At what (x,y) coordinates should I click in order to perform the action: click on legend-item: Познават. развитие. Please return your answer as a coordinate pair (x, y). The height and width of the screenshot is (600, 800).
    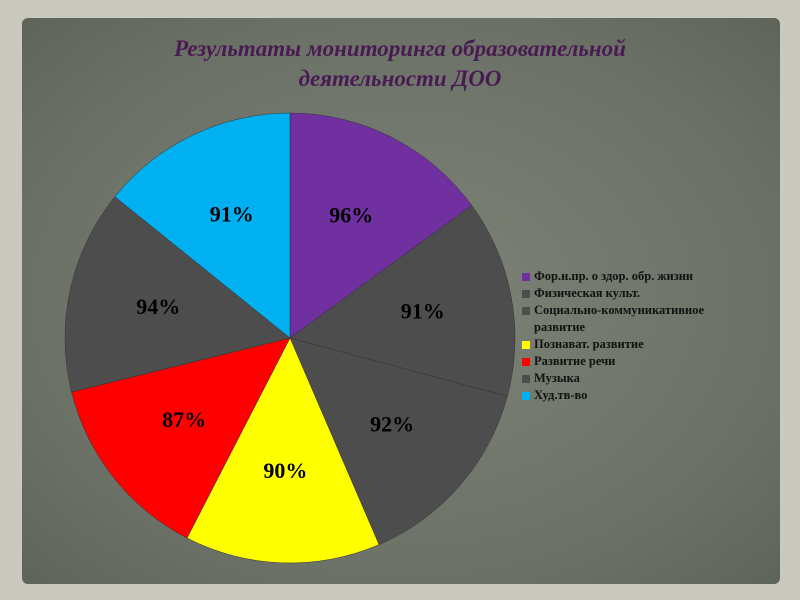
    Looking at the image, I should click on (637, 344).